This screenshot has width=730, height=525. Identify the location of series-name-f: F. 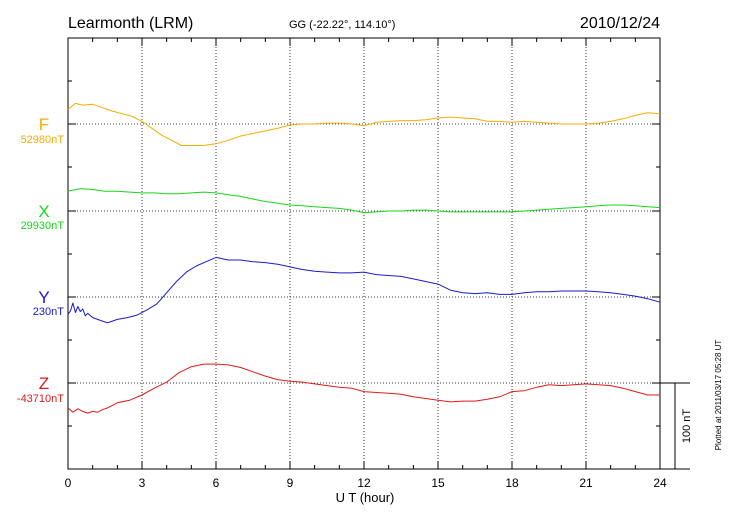
(44, 124).